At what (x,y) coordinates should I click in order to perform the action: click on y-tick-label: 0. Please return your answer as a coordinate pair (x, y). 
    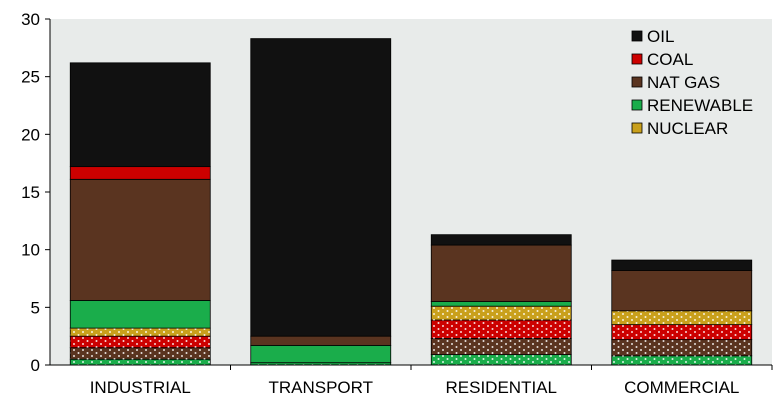
    Looking at the image, I should click on (35, 365).